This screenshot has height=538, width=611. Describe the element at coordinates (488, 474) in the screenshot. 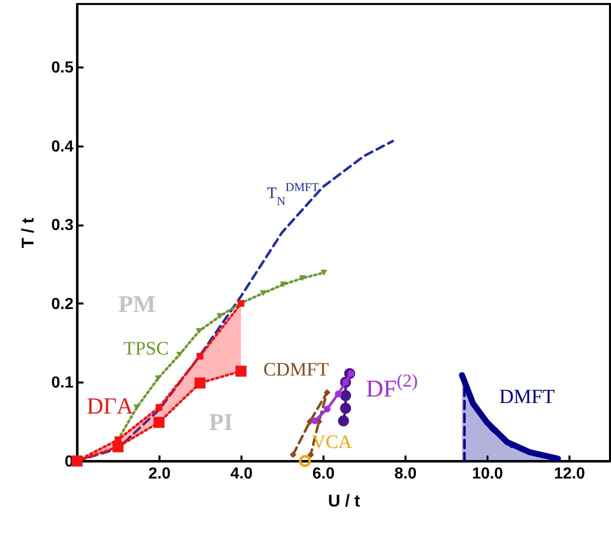

I see `x-tick-label: 10.0` at that location.